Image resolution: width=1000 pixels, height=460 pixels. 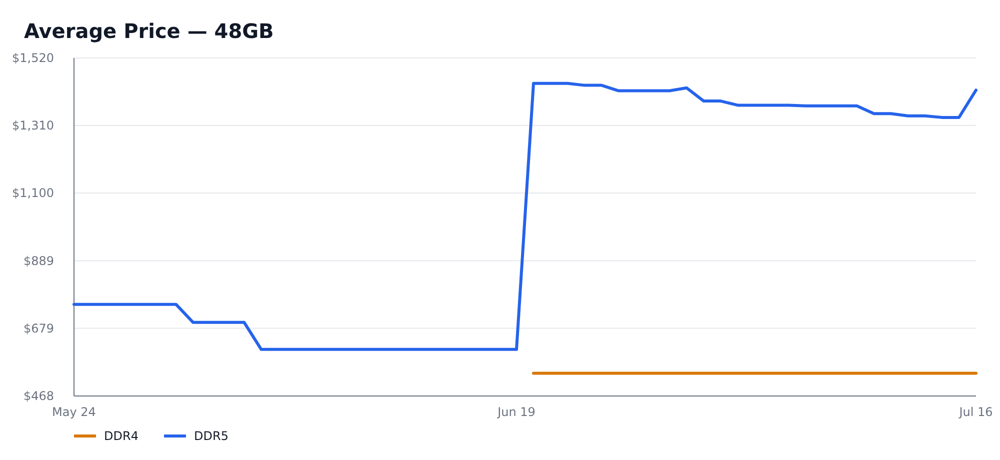 I want to click on x-tick-label: Jul 16, so click(x=975, y=412).